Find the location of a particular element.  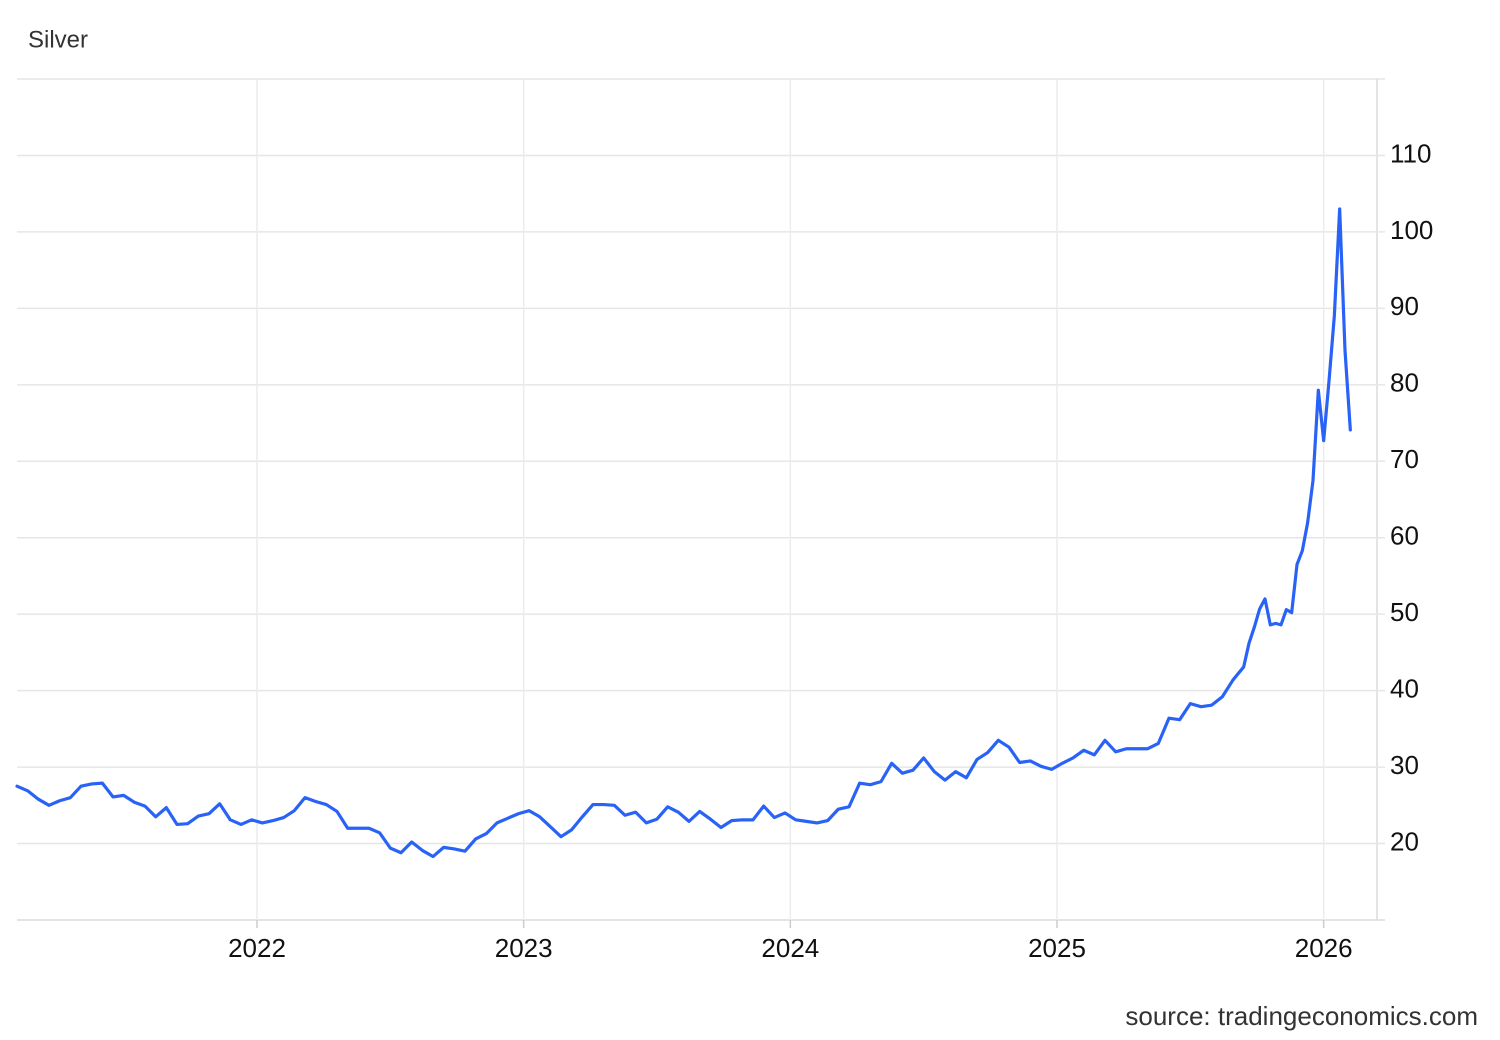

y-tick-label: 110 is located at coordinates (1410, 153).